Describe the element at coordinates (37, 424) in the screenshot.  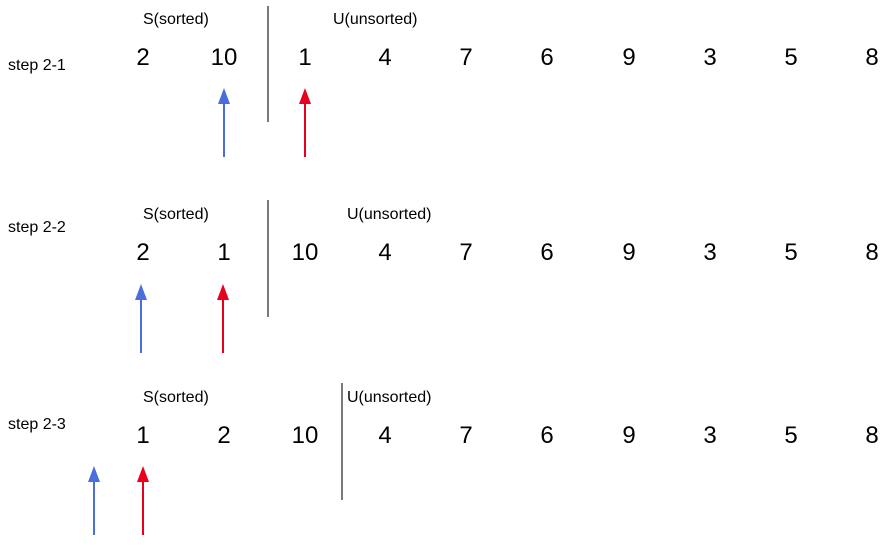
I see `step-label: step 2-3` at that location.